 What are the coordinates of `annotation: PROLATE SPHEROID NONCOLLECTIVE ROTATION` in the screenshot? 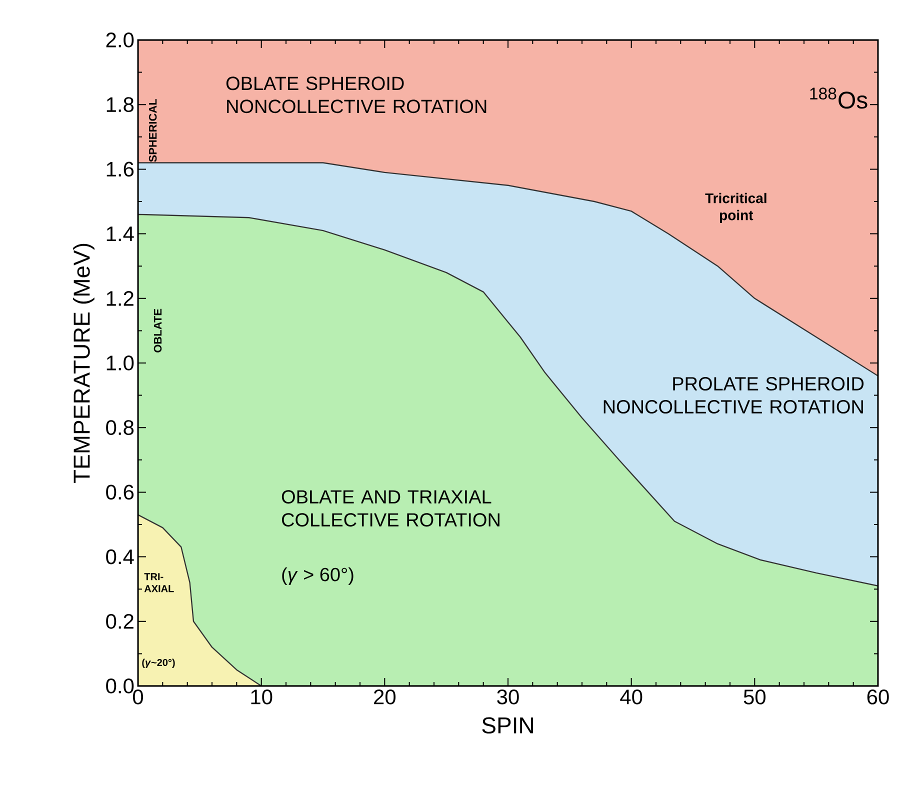 It's located at (734, 395).